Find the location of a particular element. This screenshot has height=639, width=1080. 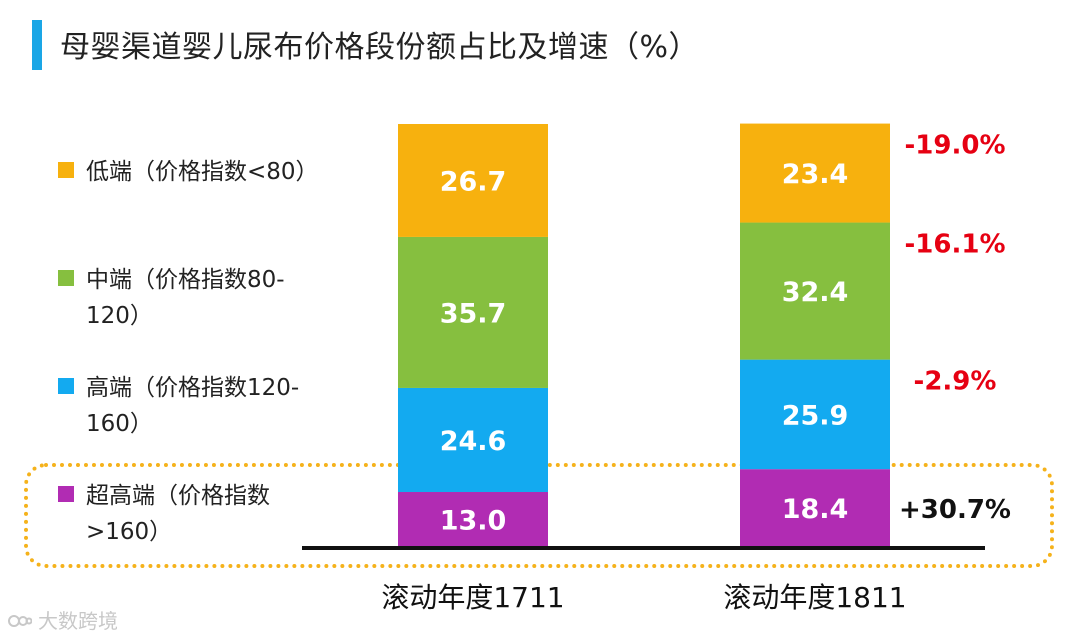

bar-value-label-1-2: 32.4 is located at coordinates (815, 292).